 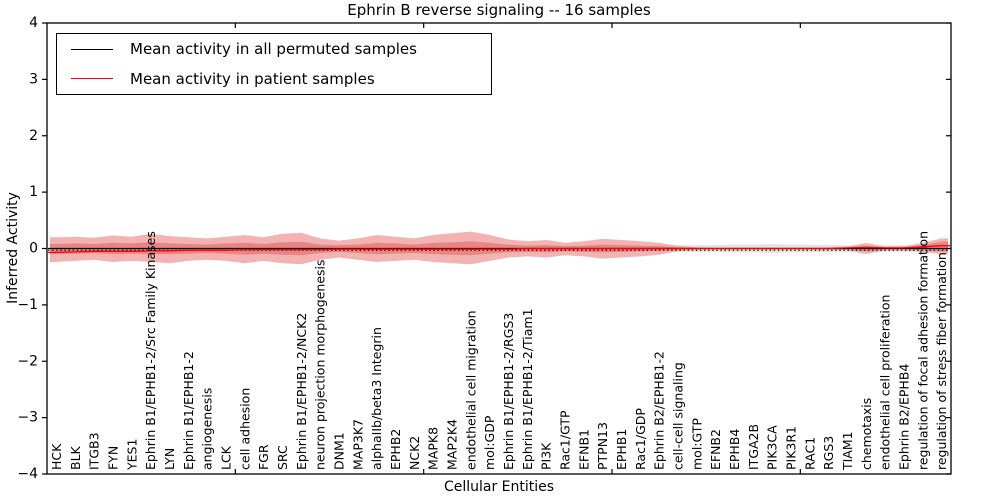 What do you see at coordinates (338, 451) in the screenshot?
I see `category-label: DNM1` at bounding box center [338, 451].